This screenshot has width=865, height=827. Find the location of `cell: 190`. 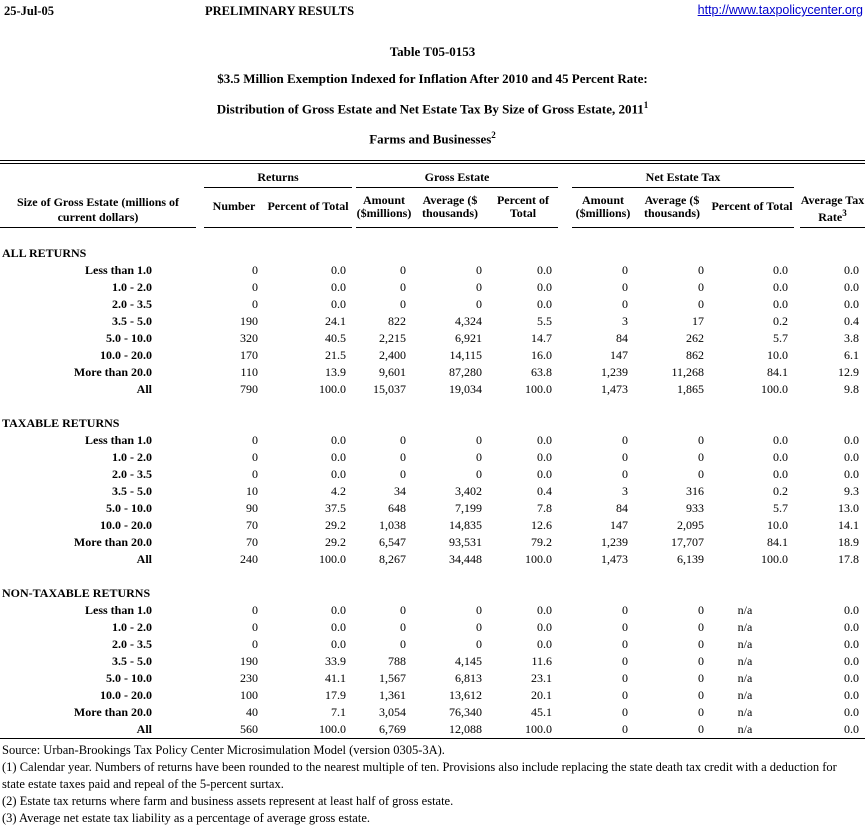

cell: 190 is located at coordinates (249, 320).